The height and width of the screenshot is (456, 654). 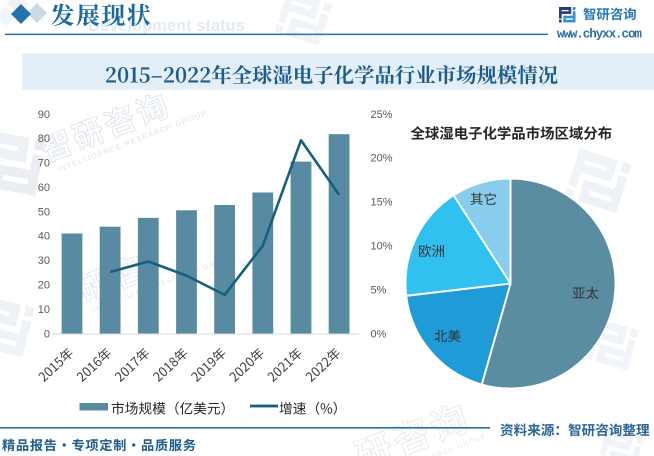 What do you see at coordinates (382, 247) in the screenshot?
I see `svg-text: 10%` at bounding box center [382, 247].